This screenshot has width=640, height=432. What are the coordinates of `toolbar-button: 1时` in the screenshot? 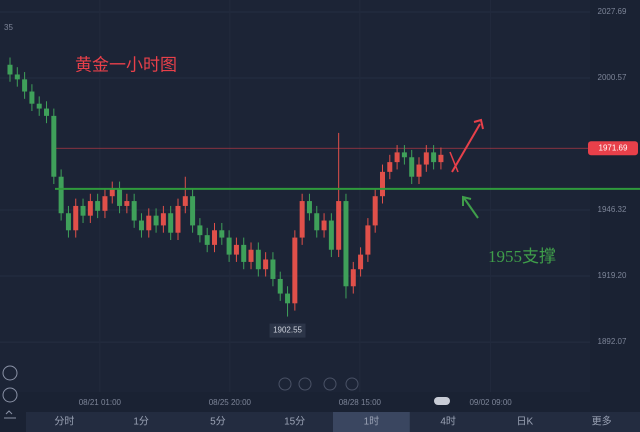 It's located at (372, 422).